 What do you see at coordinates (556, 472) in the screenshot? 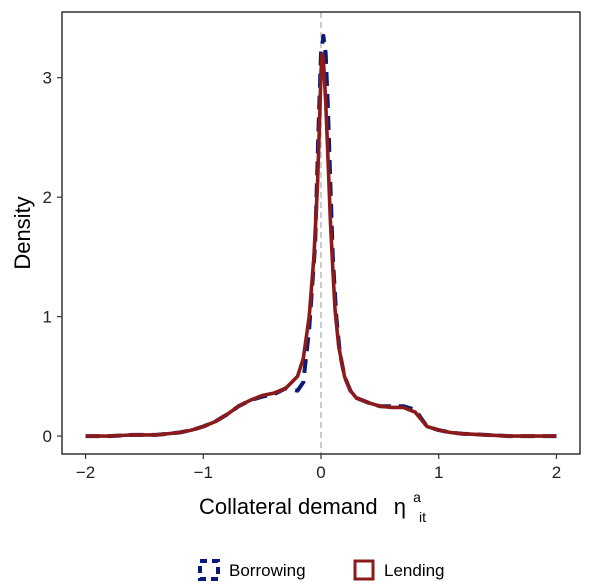
I see `x-tick-label: 2` at bounding box center [556, 472].